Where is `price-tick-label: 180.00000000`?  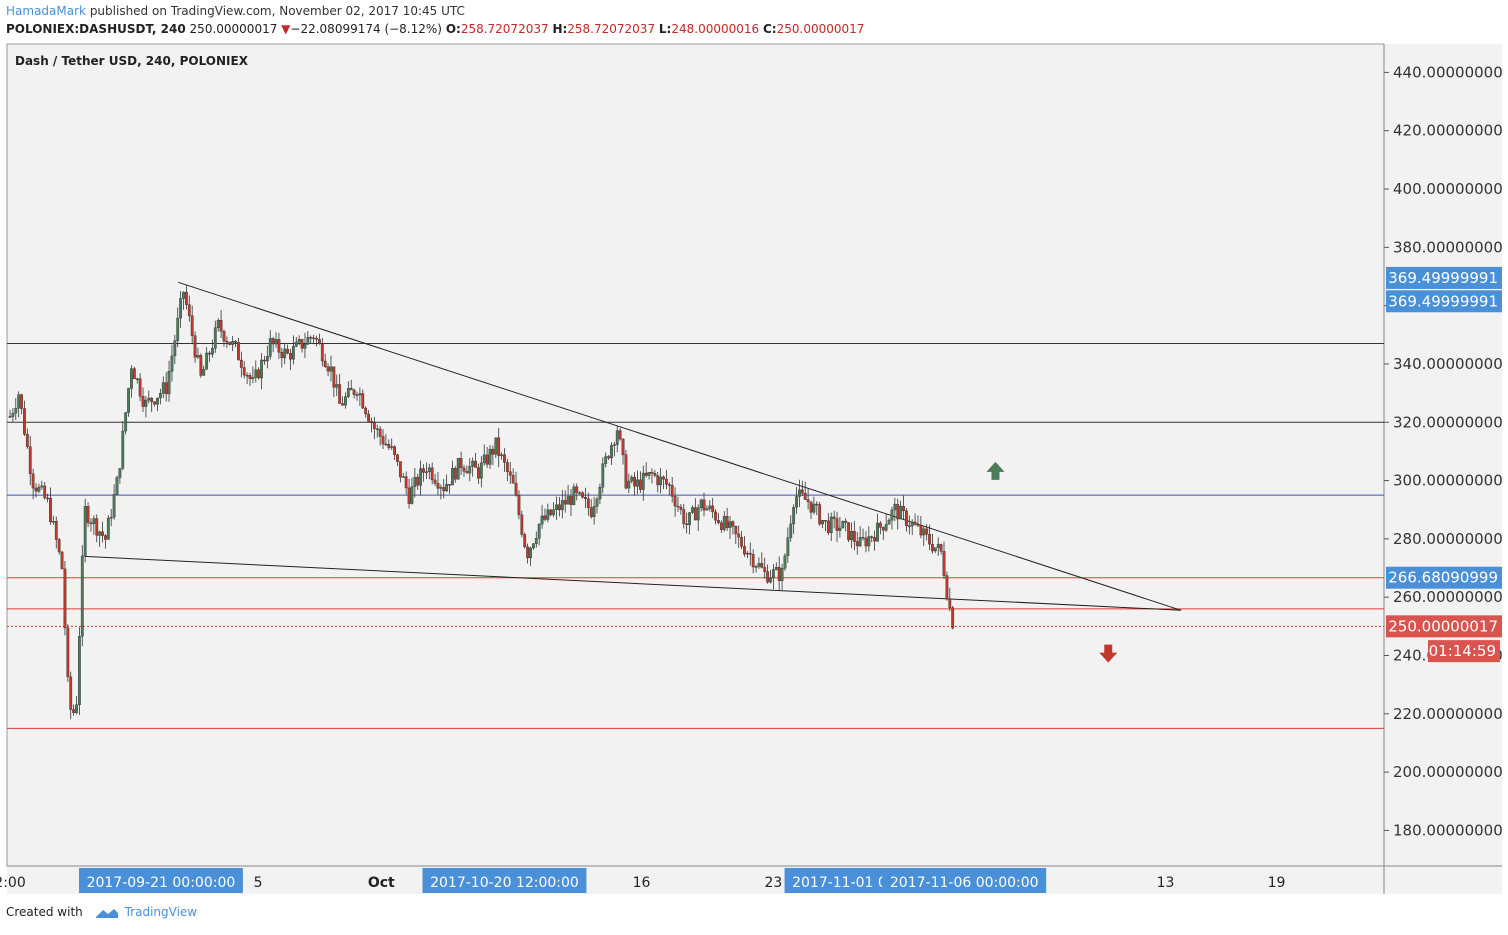 price-tick-label: 180.00000000 is located at coordinates (1448, 830).